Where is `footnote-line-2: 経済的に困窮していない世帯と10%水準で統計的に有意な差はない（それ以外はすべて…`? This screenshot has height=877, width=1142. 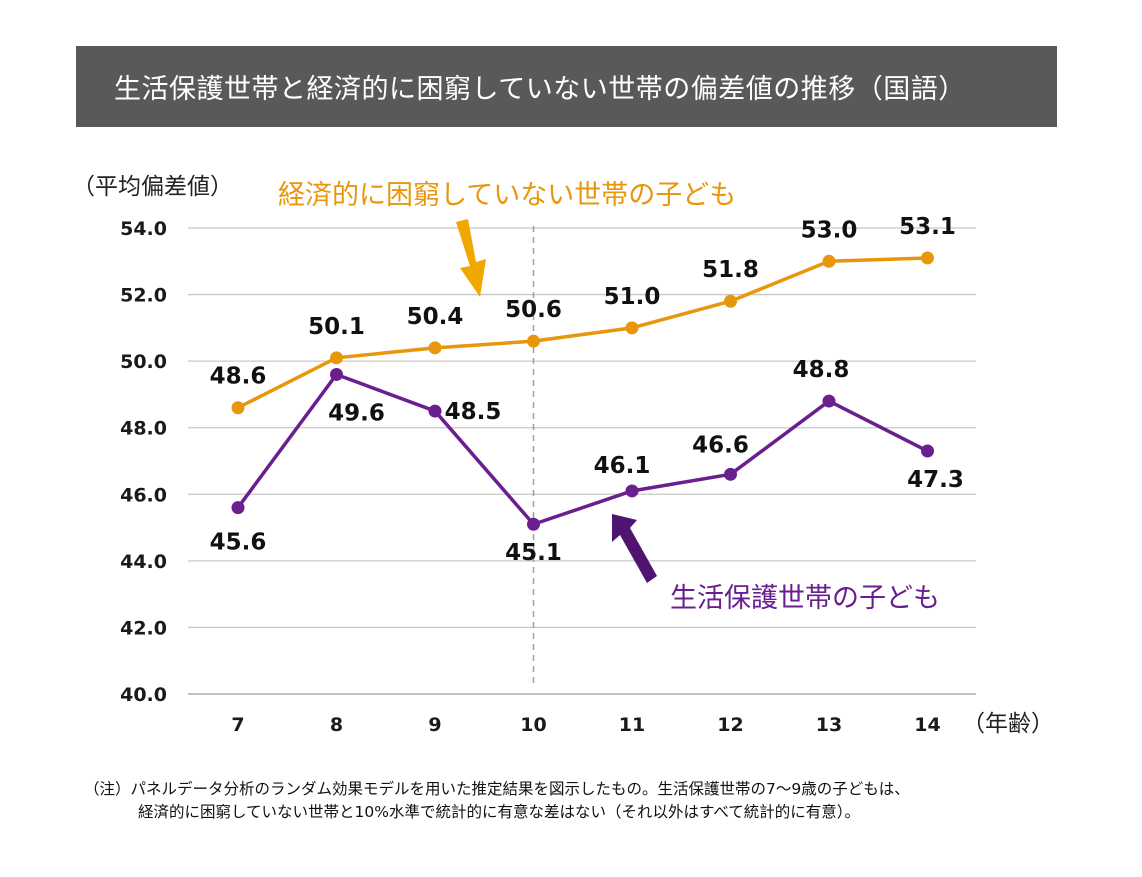
footnote-line-2: 経済的に困窮していない世帯と10%水準で統計的に有意な差はない（それ以外はすべて… is located at coordinates (499, 812).